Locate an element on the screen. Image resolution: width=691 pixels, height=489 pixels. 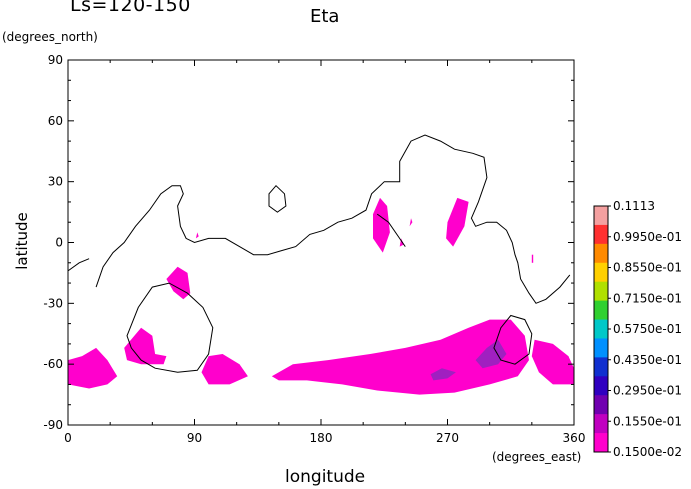
y-tick-label: -90 is located at coordinates (53, 425).